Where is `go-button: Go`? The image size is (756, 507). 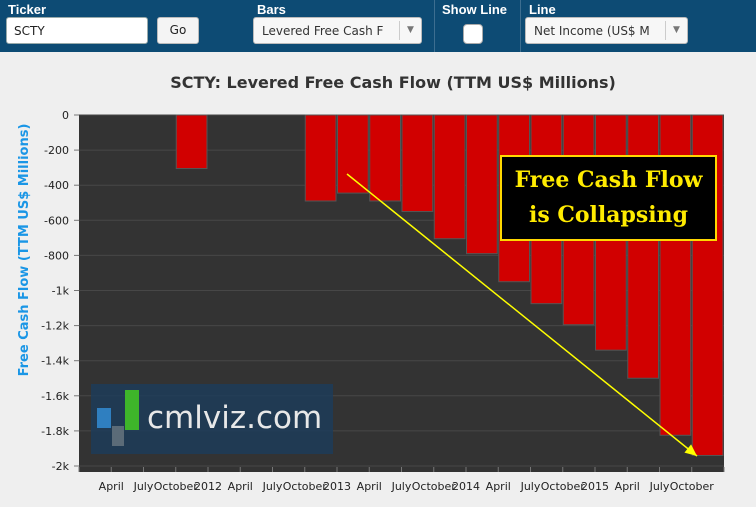 go-button: Go is located at coordinates (178, 30).